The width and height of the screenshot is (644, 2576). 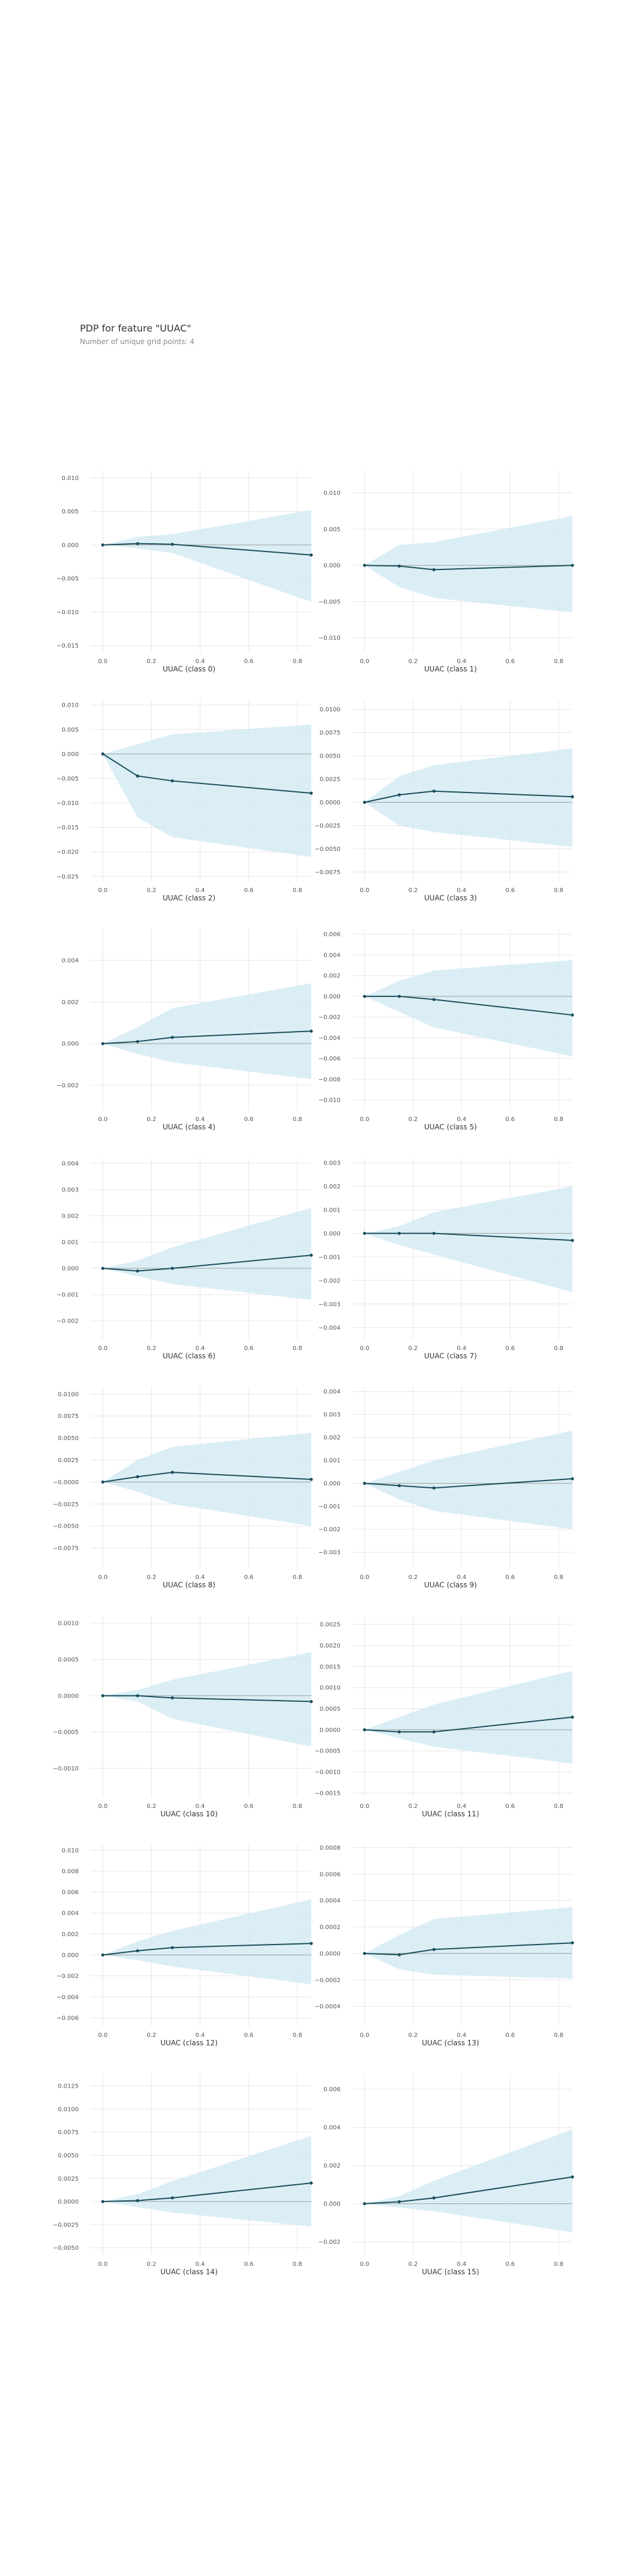 What do you see at coordinates (327, 1981) in the screenshot?
I see `y-tick-label: −0.0002` at bounding box center [327, 1981].